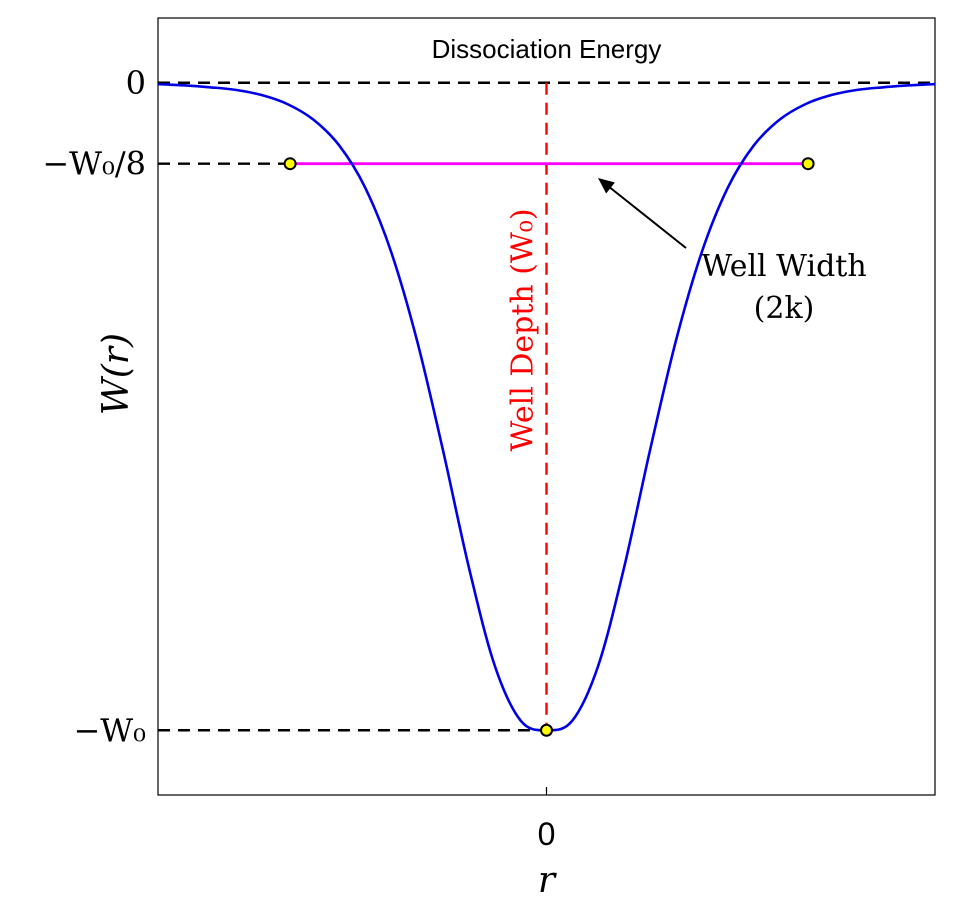 The height and width of the screenshot is (910, 960). What do you see at coordinates (136, 83) in the screenshot?
I see `y-tick-label-0: 0` at bounding box center [136, 83].